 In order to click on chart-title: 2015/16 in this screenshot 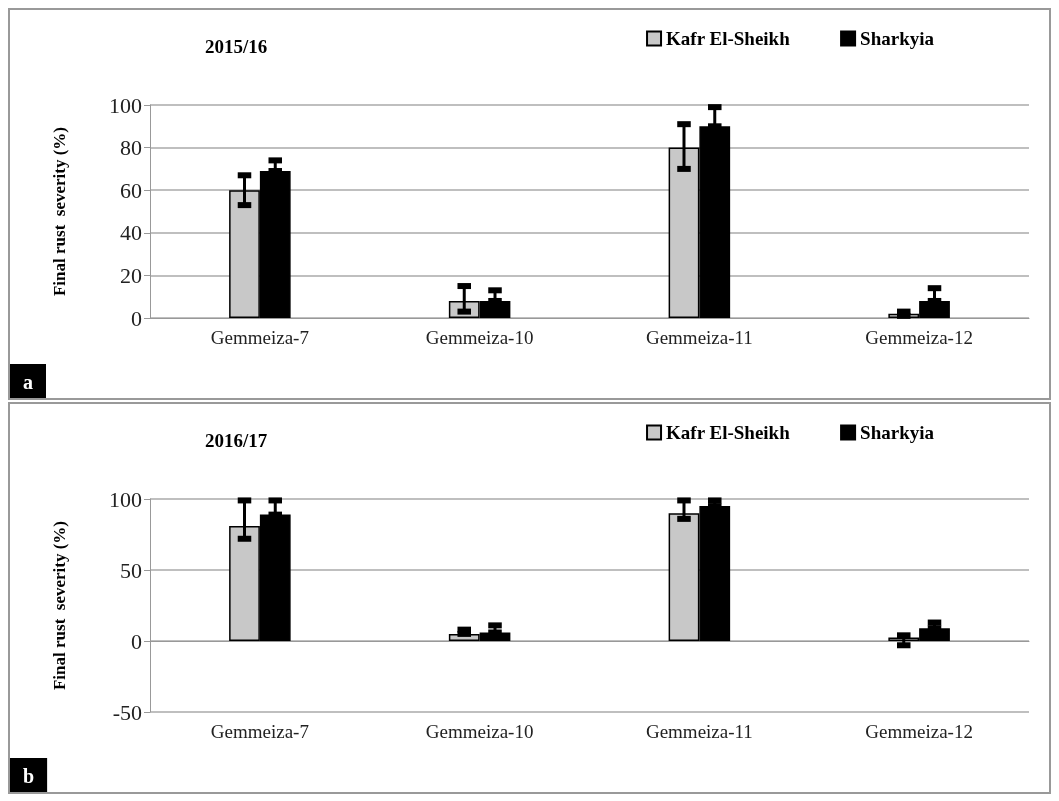, I will do `click(236, 46)`.